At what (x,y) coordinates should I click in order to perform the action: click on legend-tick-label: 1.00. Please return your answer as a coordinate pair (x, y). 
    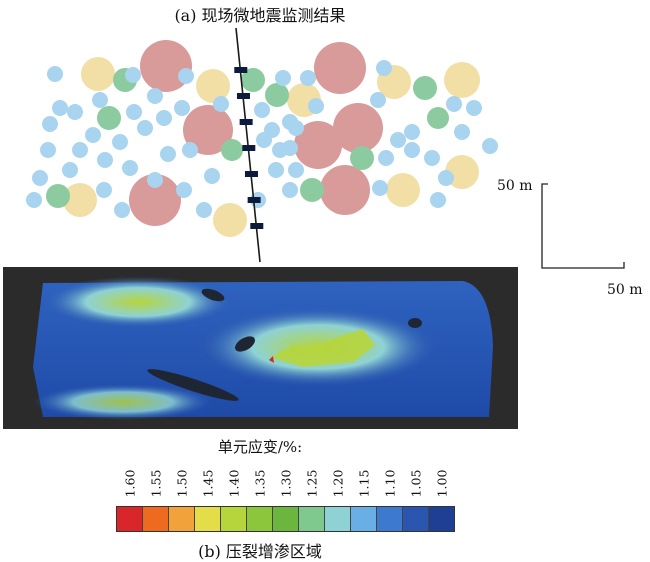
    Looking at the image, I should click on (442, 483).